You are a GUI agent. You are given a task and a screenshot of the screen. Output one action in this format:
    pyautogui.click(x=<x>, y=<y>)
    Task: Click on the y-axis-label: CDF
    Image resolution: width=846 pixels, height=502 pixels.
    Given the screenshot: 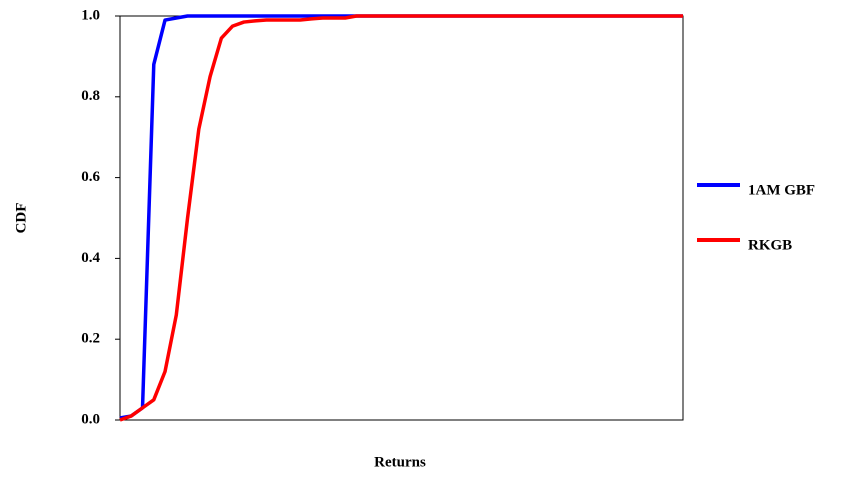 What is the action you would take?
    pyautogui.click(x=21, y=218)
    